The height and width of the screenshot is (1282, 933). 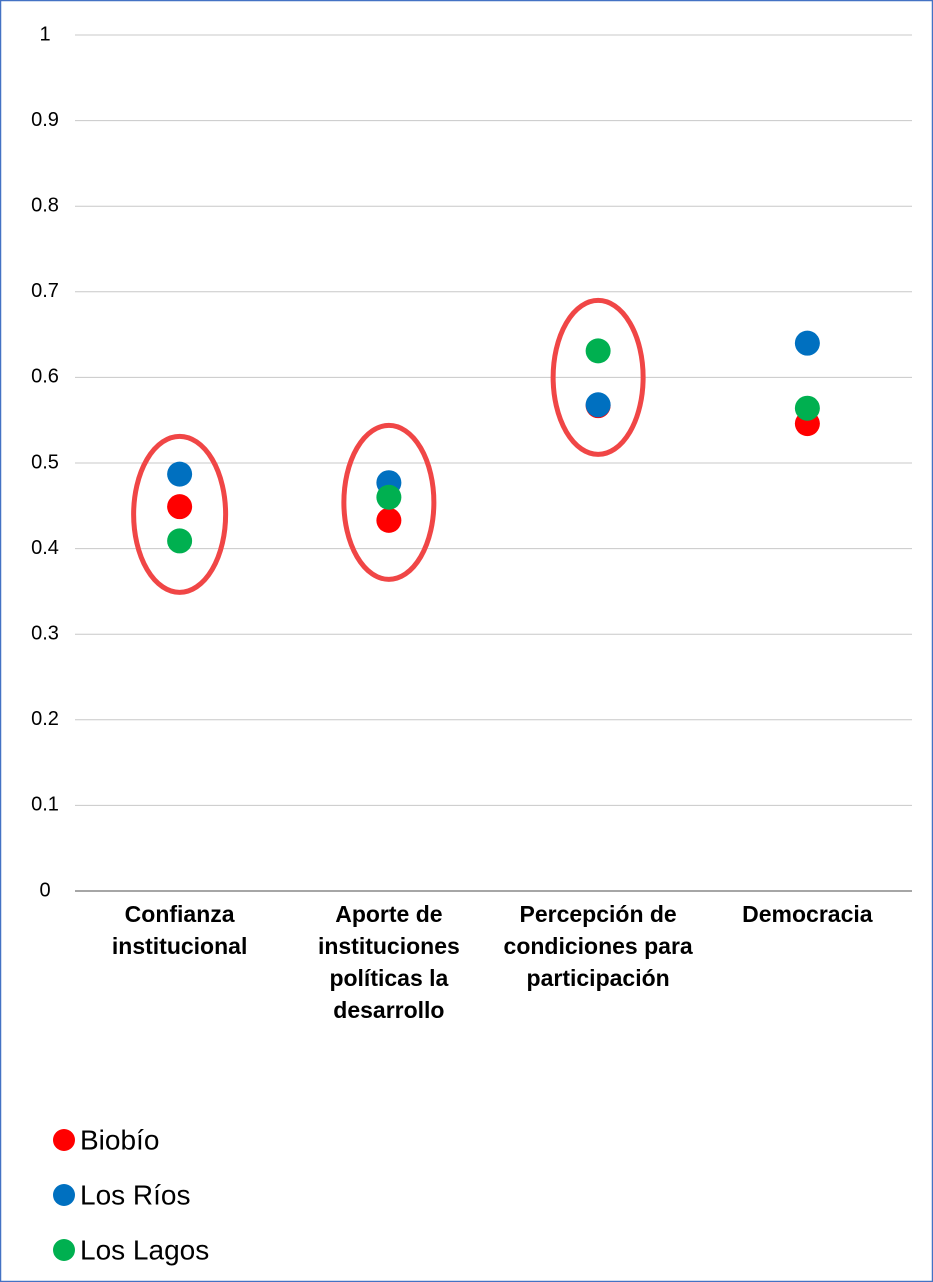 I want to click on y-tick-label: 0.4, so click(x=45, y=548).